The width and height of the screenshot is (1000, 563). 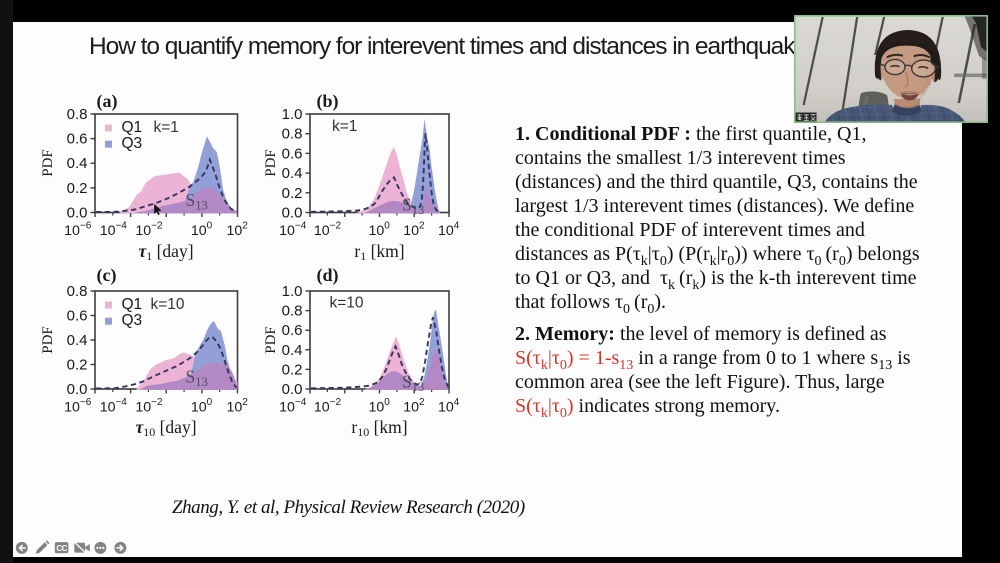 What do you see at coordinates (413, 383) in the screenshot?
I see `svg-text: S13` at bounding box center [413, 383].